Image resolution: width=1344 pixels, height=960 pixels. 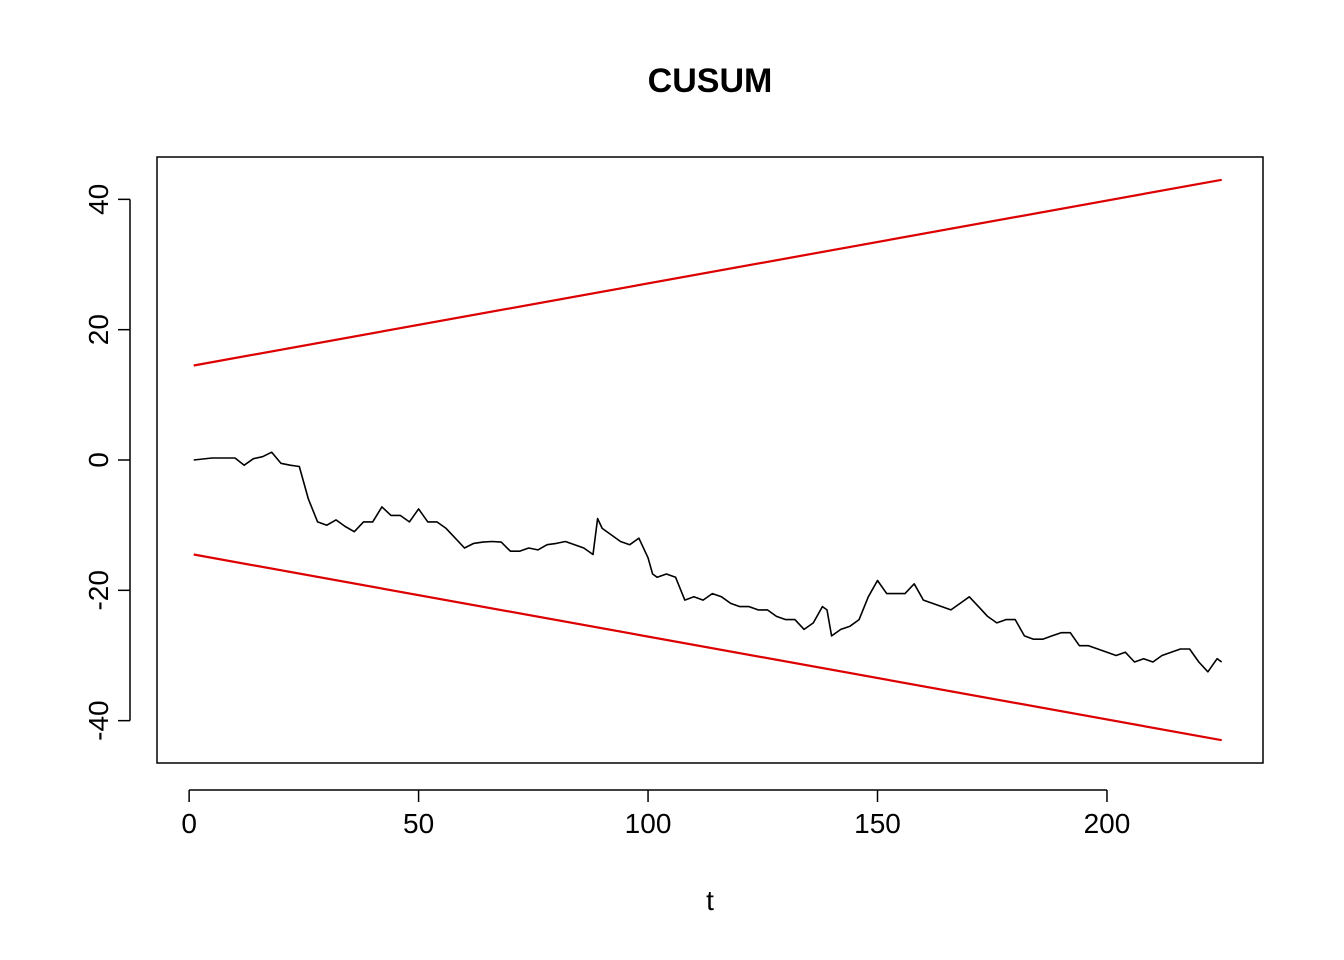 What do you see at coordinates (98, 590) in the screenshot?
I see `y-tick-label: -20` at bounding box center [98, 590].